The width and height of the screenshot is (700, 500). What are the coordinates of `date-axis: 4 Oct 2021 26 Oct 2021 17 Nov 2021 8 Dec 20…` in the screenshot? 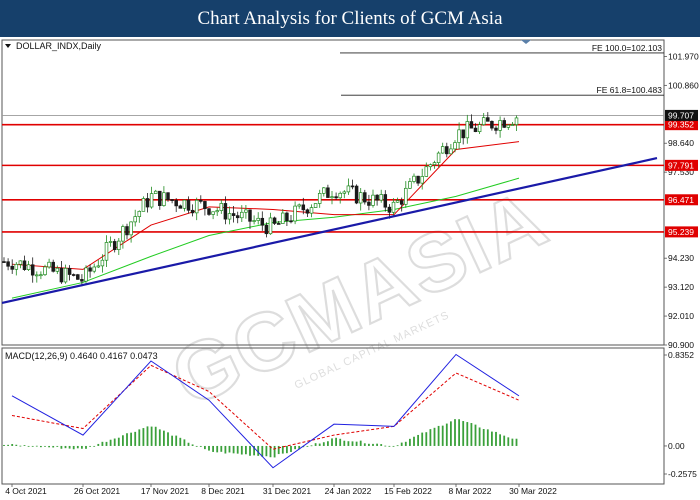 It's located at (281, 490).